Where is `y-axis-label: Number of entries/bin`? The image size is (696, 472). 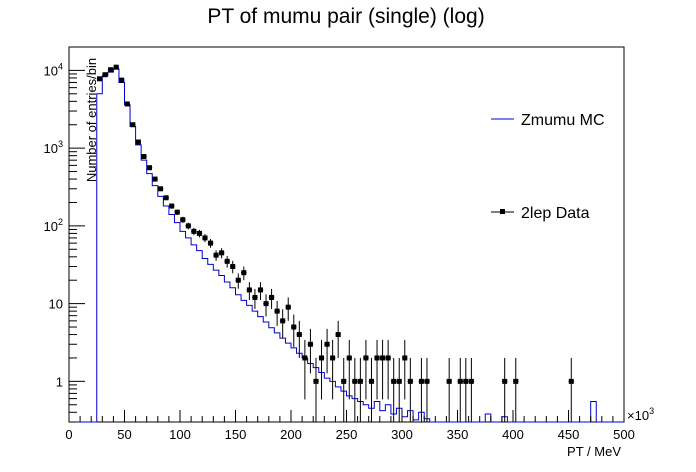
y-axis-label: Number of entries/bin is located at coordinates (91, 120).